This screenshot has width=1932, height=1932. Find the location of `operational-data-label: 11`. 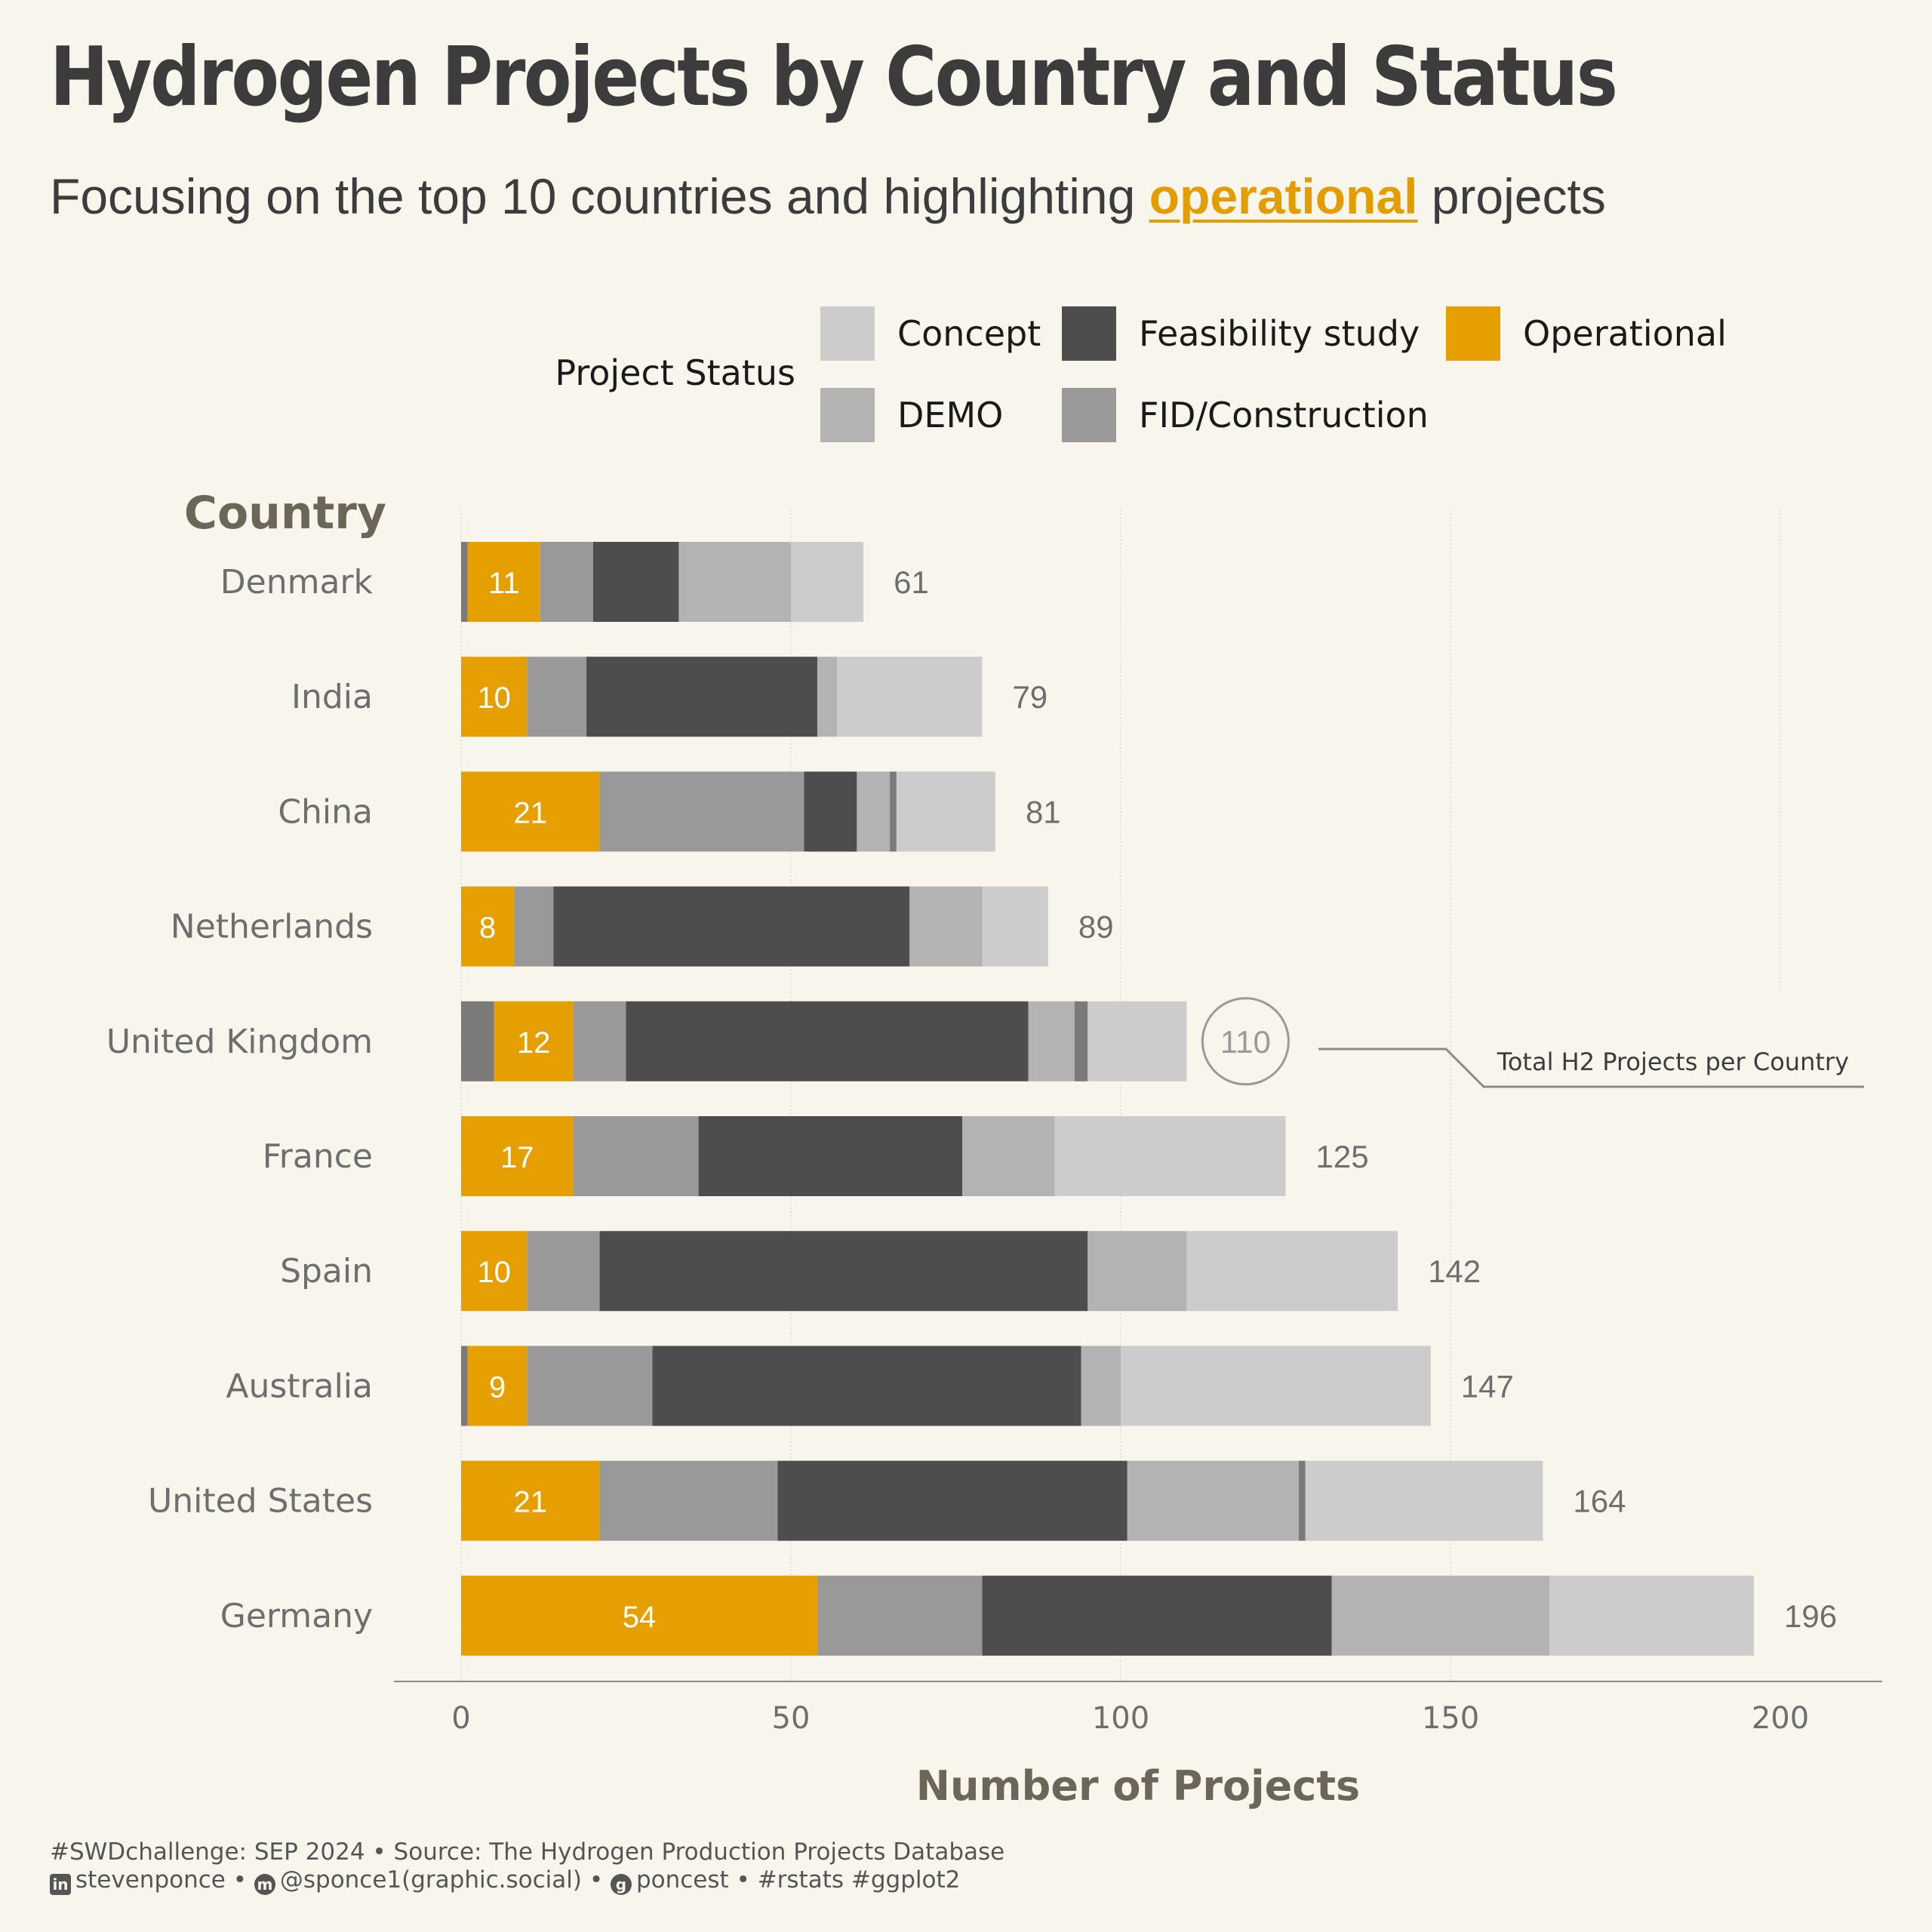

operational-data-label: 11 is located at coordinates (504, 583).